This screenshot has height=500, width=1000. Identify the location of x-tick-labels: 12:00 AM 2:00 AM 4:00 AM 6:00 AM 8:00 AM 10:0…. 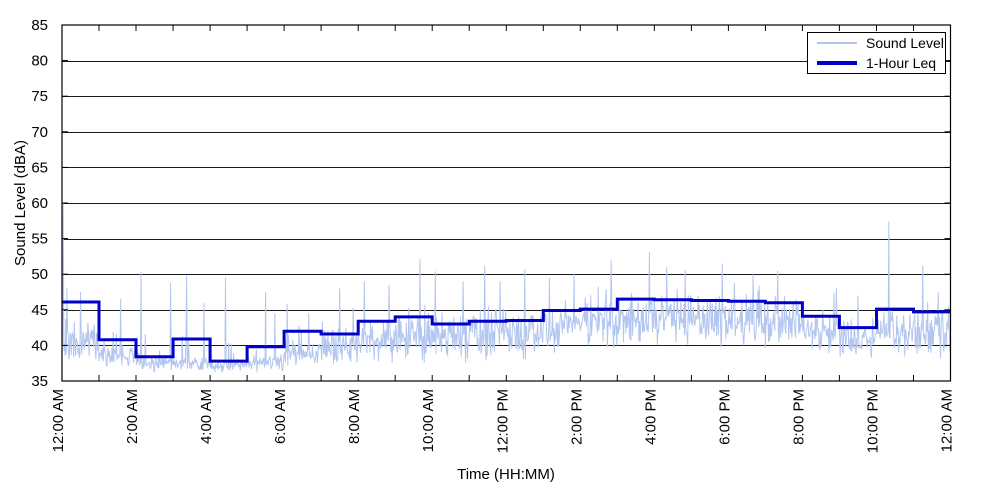
(503, 421).